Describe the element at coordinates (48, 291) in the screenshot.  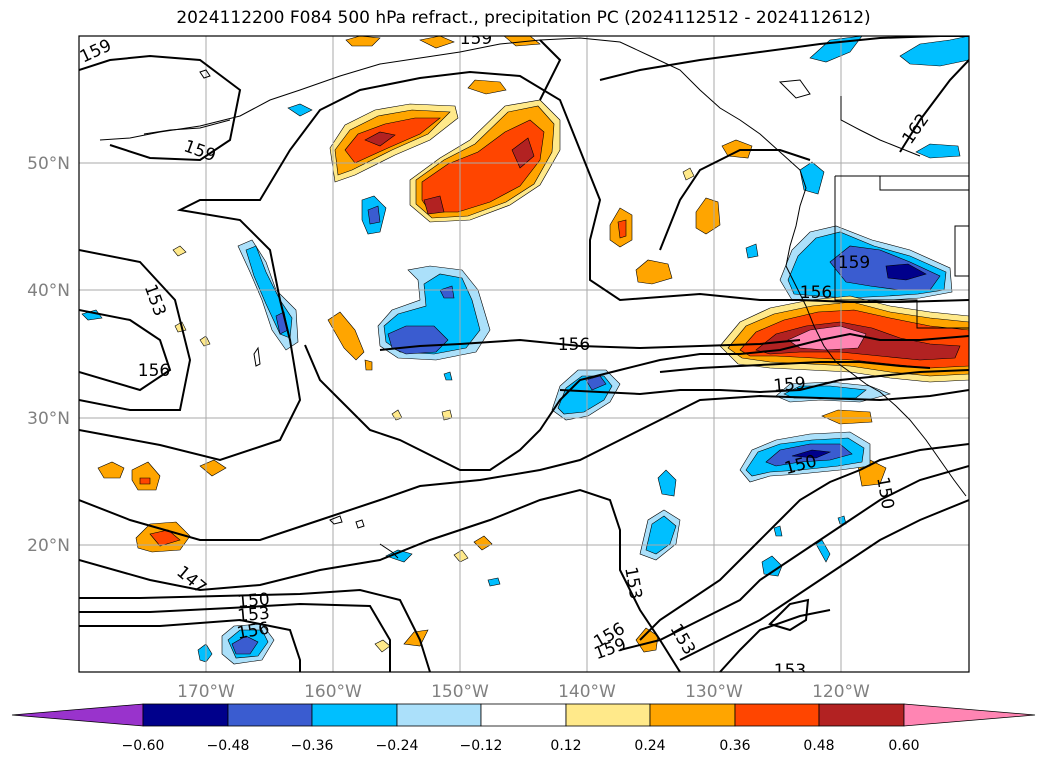
I see `lat-tick-label: 40°N` at that location.